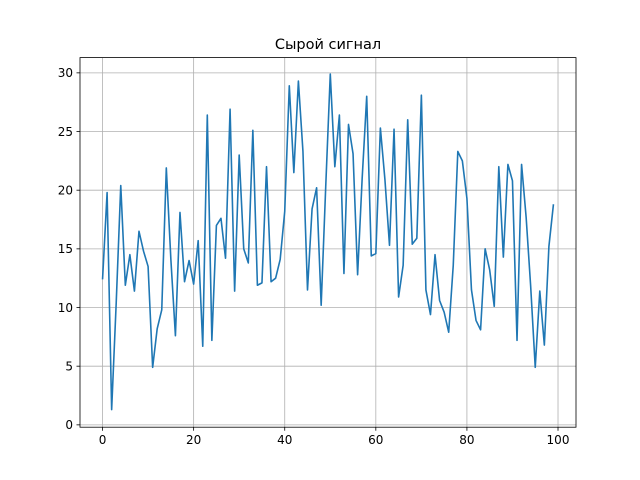 This screenshot has width=640, height=480. I want to click on x-tick-label: 20, so click(193, 440).